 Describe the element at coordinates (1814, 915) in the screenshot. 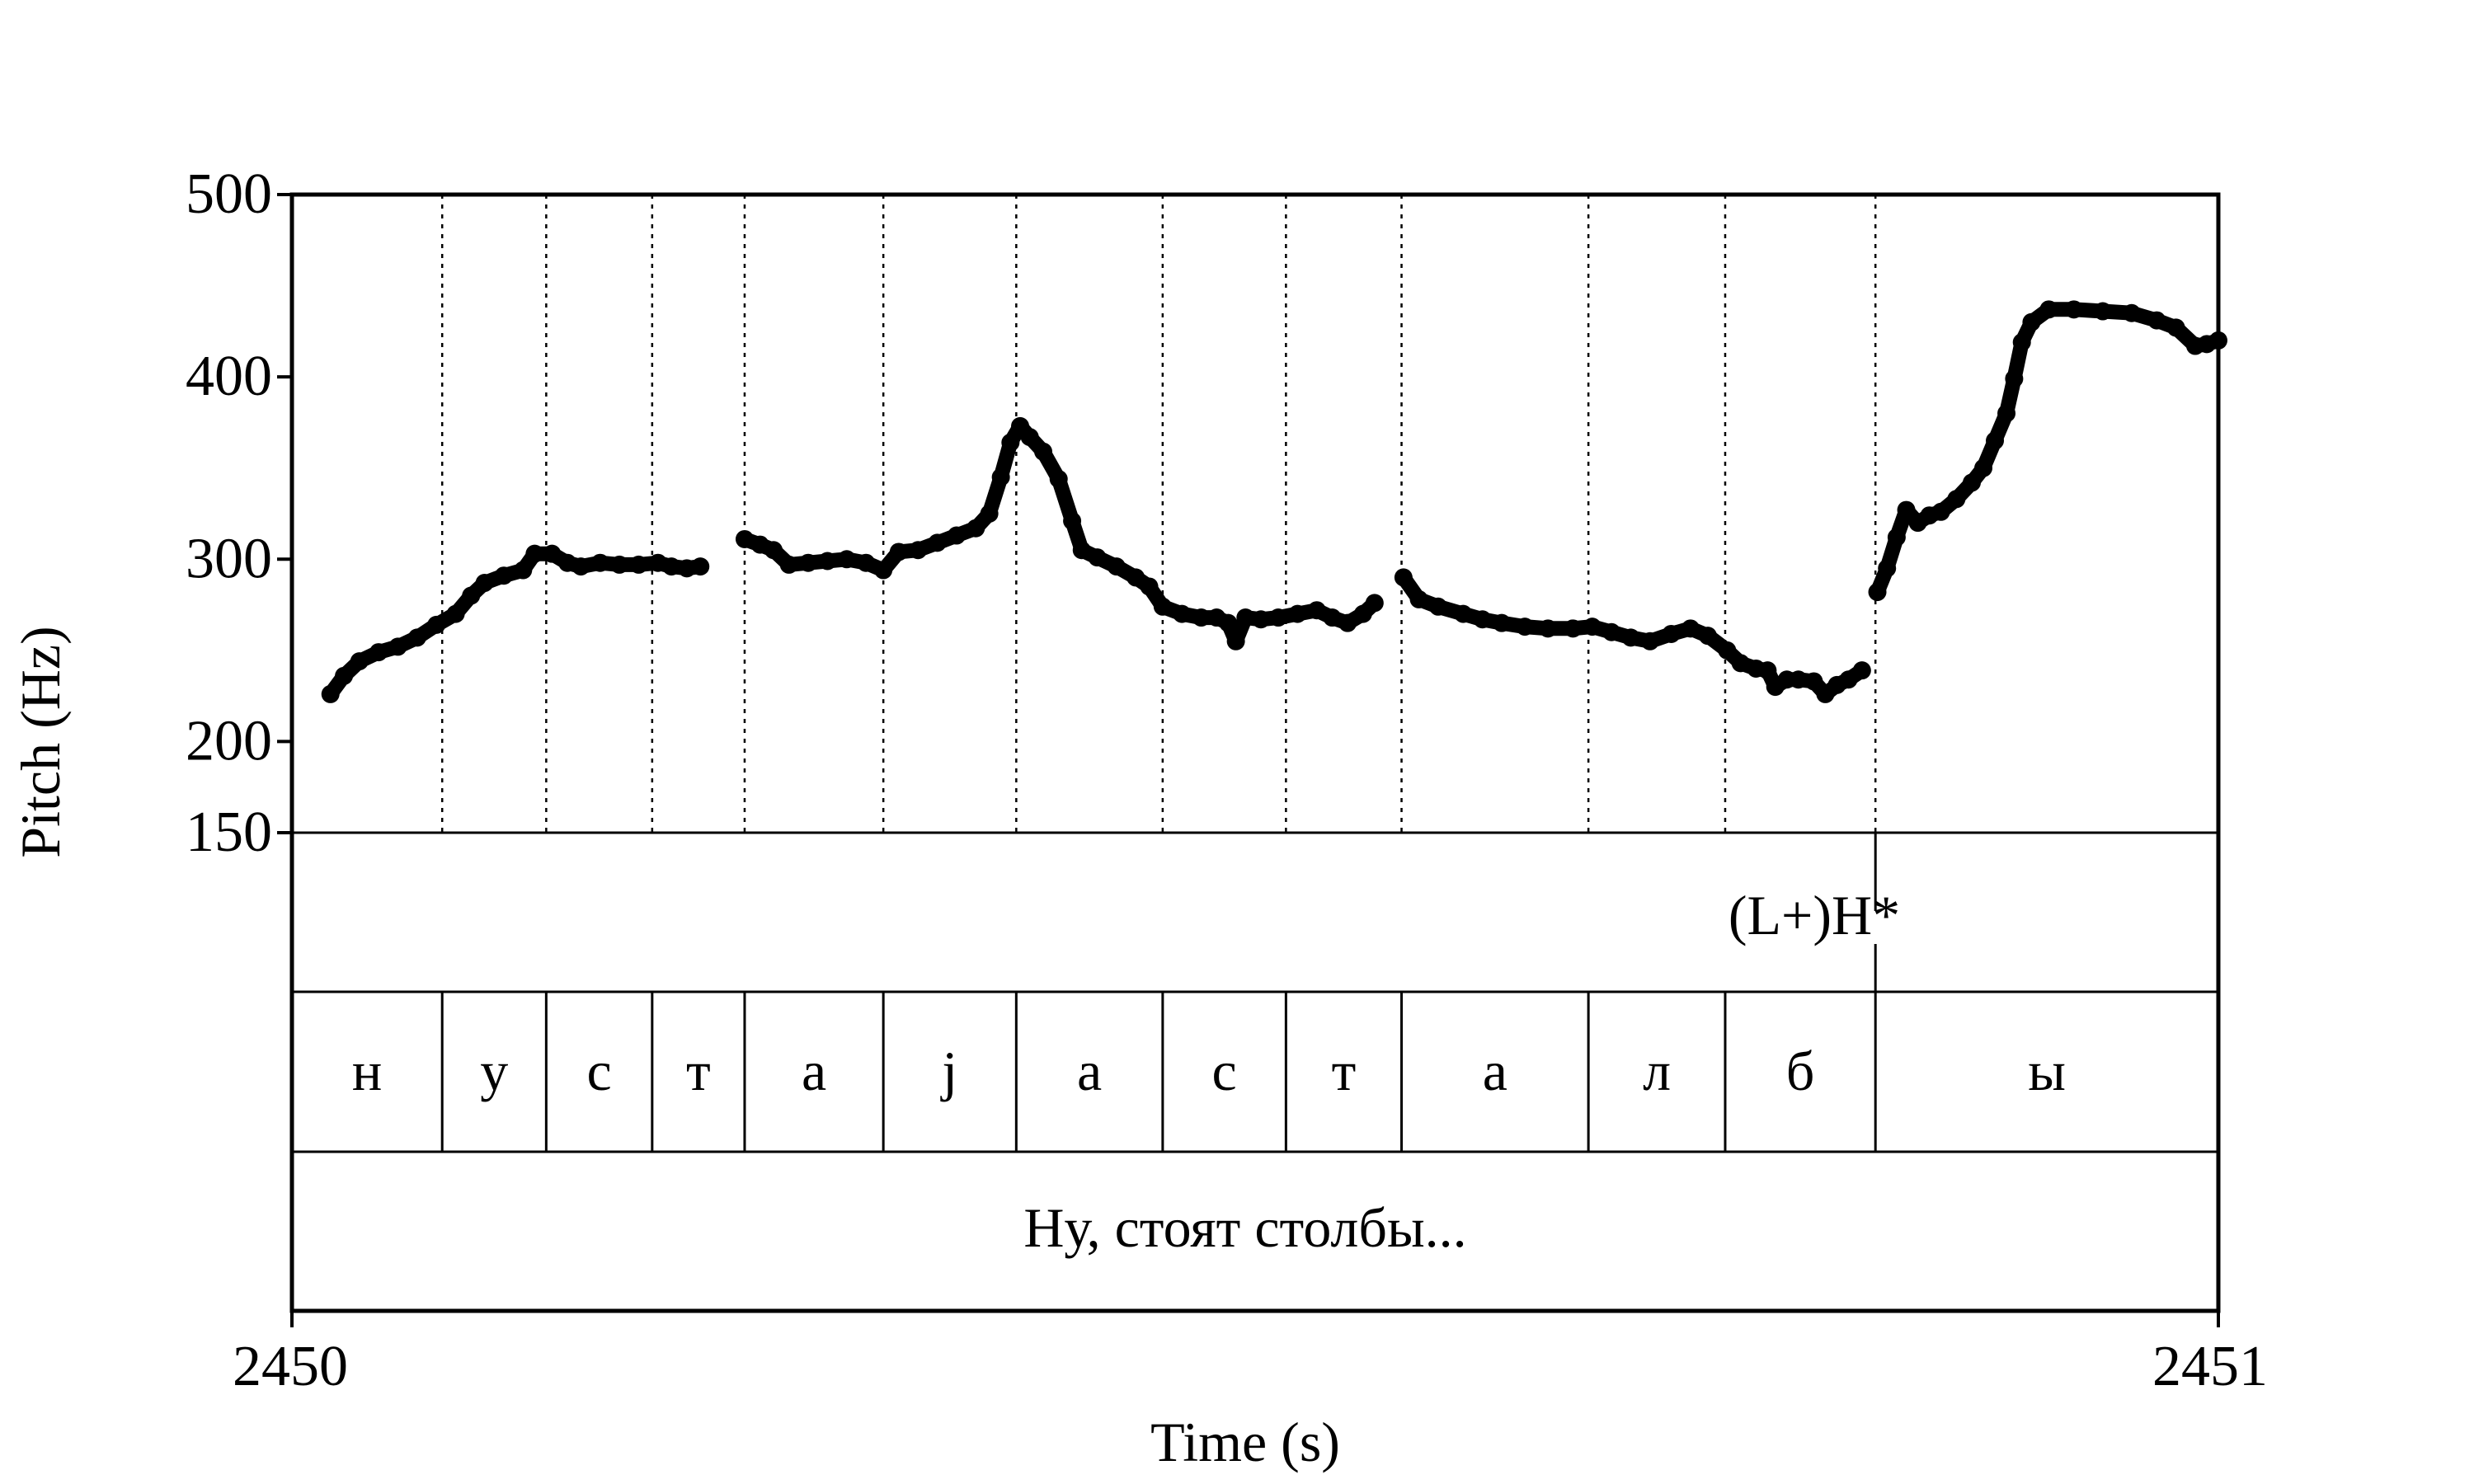

I see `tone-label: (L+)H*` at that location.